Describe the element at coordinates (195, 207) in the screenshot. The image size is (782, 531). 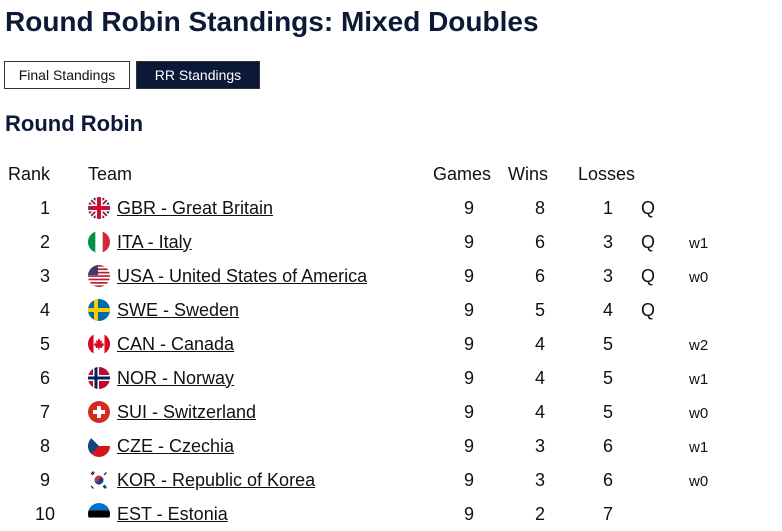
I see `team-link: GBR - Great Britain` at that location.